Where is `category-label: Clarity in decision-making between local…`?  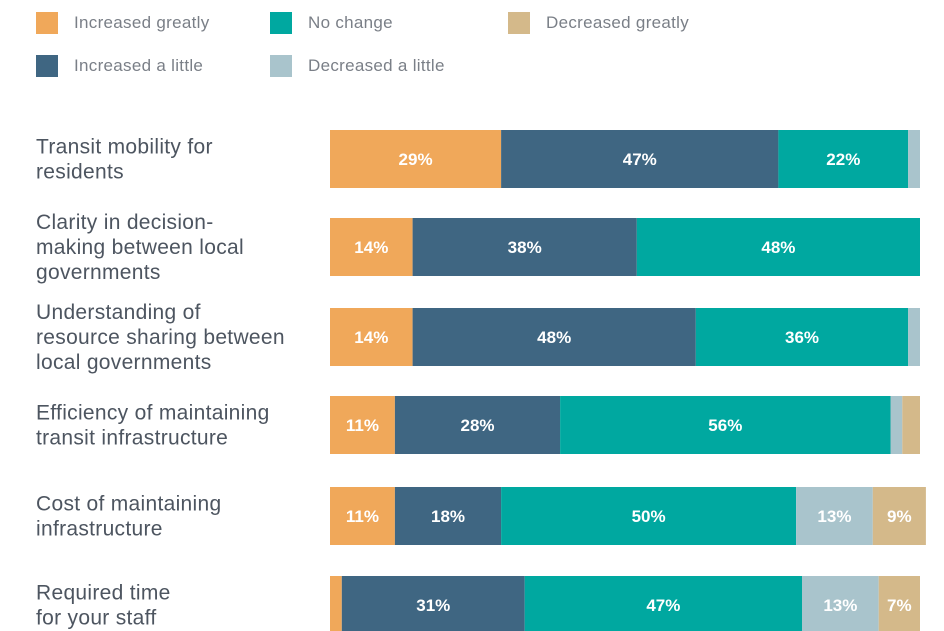 category-label: Clarity in decision-making between local… is located at coordinates (140, 247).